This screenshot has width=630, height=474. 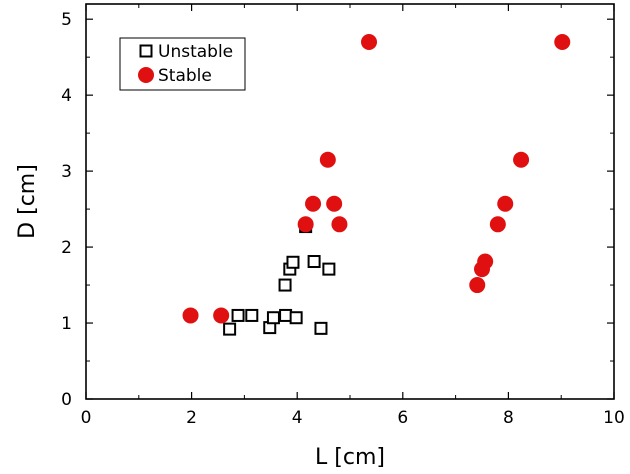 I want to click on y-tick-label: 3, so click(x=66, y=172).